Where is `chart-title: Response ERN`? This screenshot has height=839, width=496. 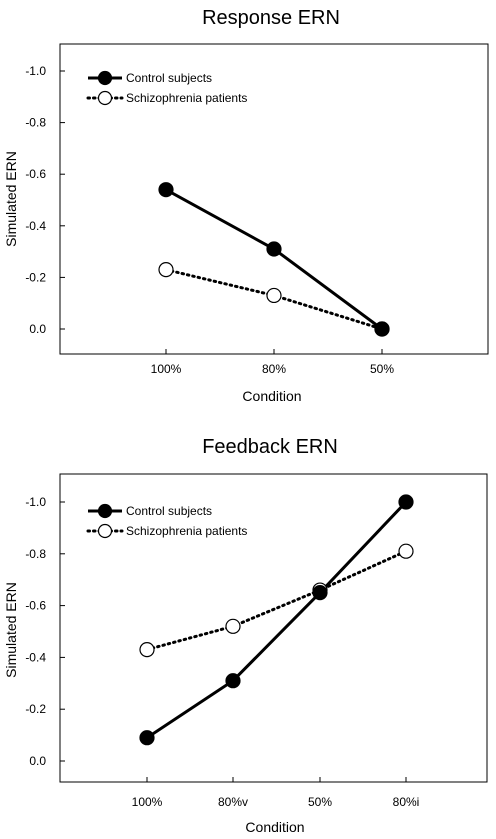 chart-title: Response ERN is located at coordinates (271, 18).